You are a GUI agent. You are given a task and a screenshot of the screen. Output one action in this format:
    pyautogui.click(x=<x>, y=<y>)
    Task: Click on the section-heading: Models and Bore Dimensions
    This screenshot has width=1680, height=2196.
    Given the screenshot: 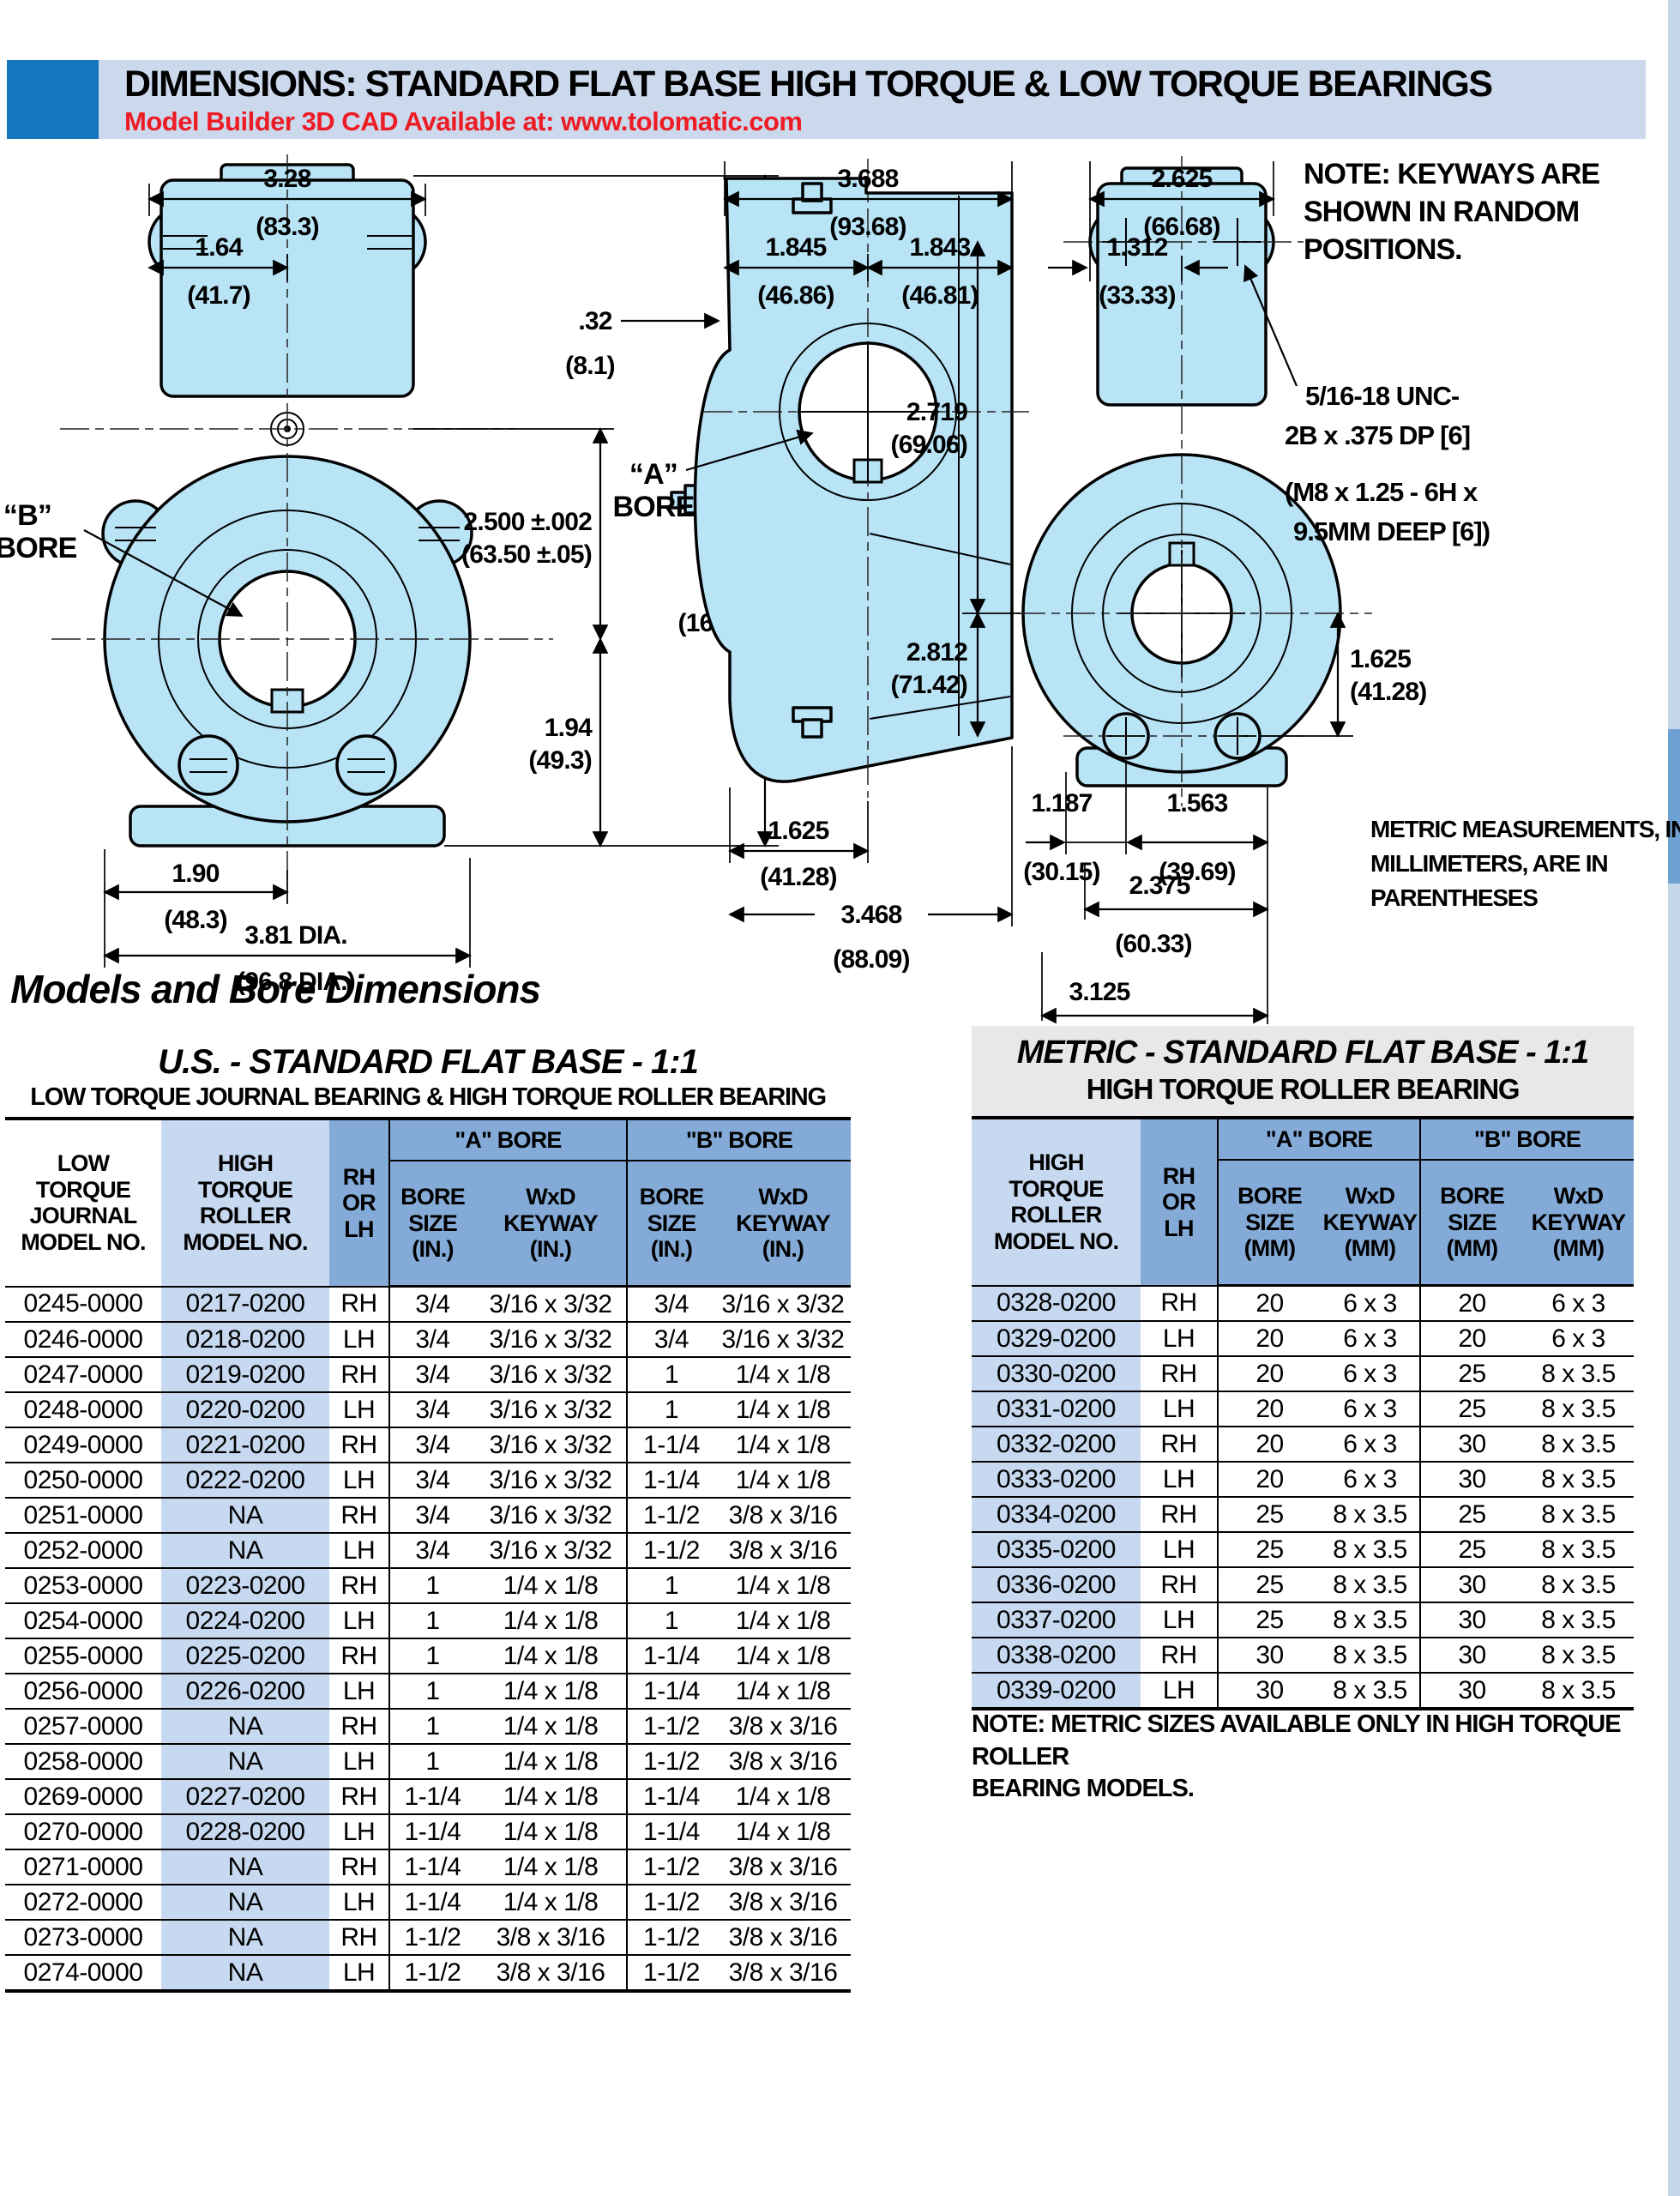 What is the action you would take?
    pyautogui.click(x=275, y=989)
    